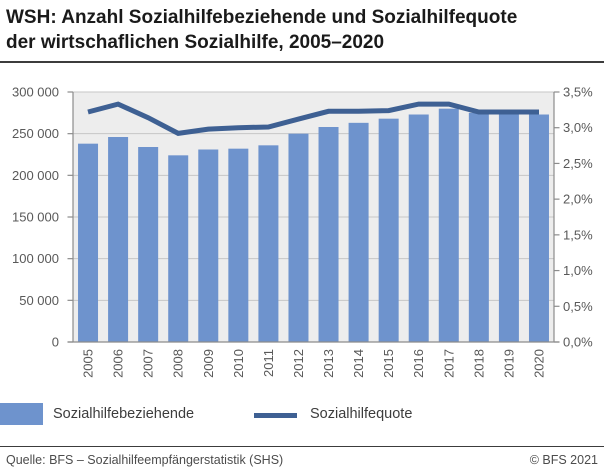 Image resolution: width=604 pixels, height=475 pixels. Describe the element at coordinates (578, 234) in the screenshot. I see `right-axis-label: 1,5%` at that location.